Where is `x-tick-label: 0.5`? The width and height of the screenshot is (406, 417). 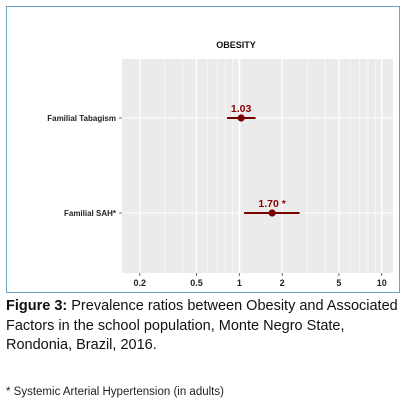 x-tick-label: 0.5 is located at coordinates (196, 283).